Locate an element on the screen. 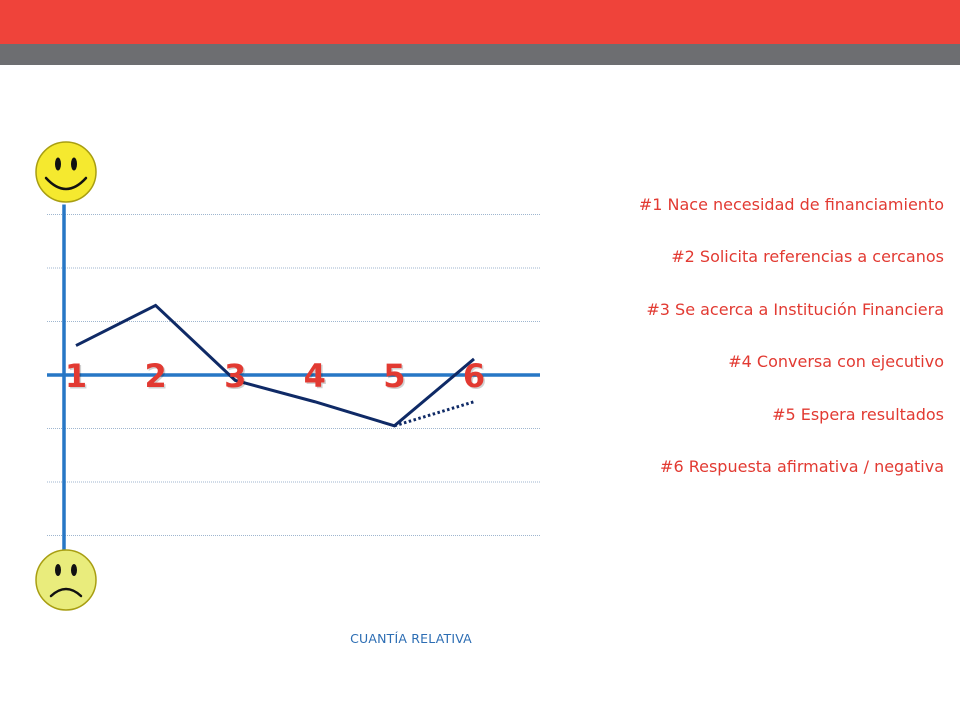  series-lines is located at coordinates (275, 365).